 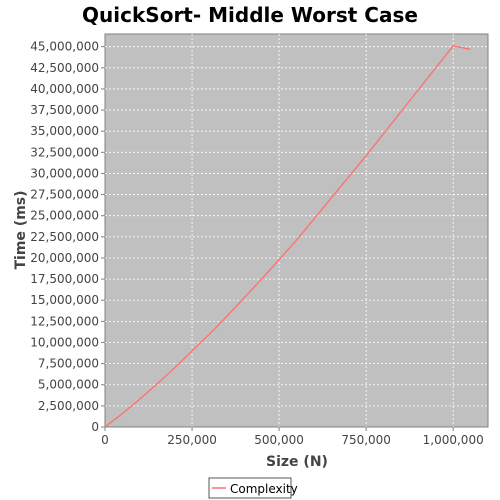 What do you see at coordinates (105, 440) in the screenshot?
I see `x-tick-label: 0` at bounding box center [105, 440].